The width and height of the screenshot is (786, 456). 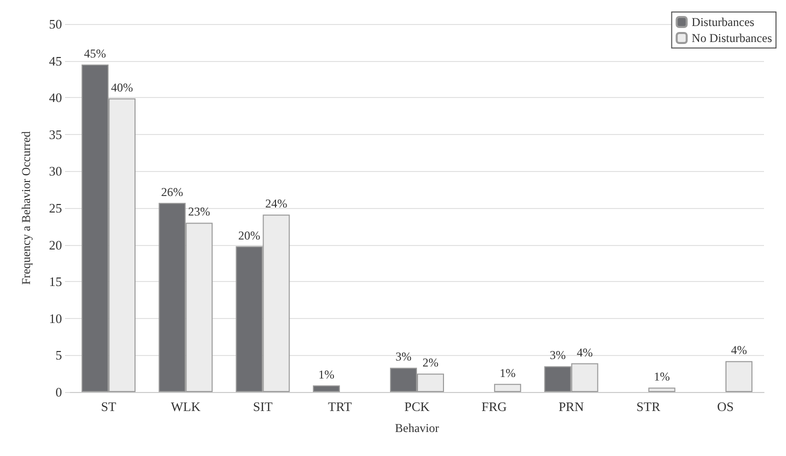 I want to click on x-tick-label: FRG, so click(x=494, y=406).